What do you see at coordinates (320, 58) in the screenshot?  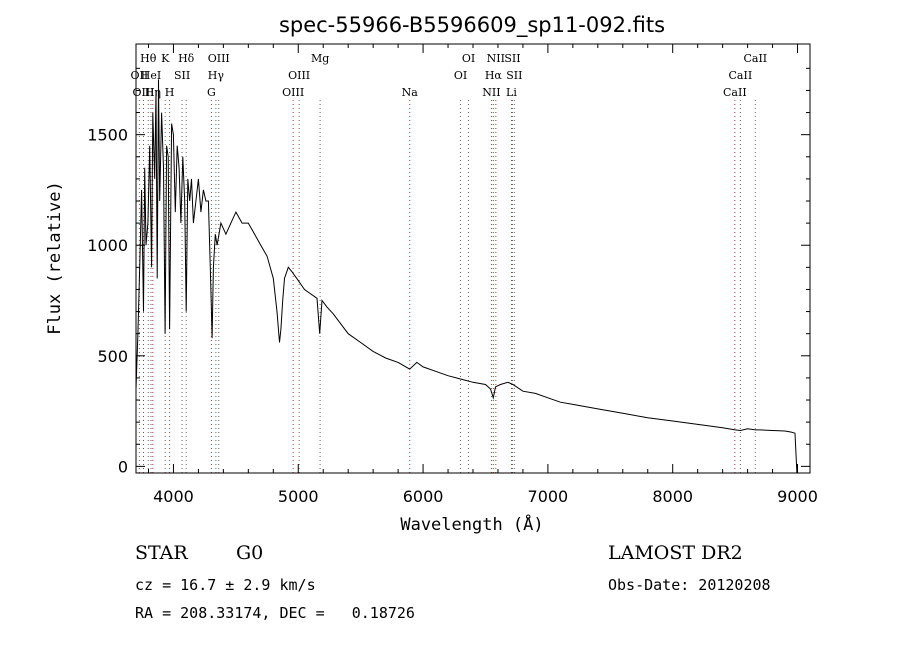 I see `line-label-12: Mg` at bounding box center [320, 58].